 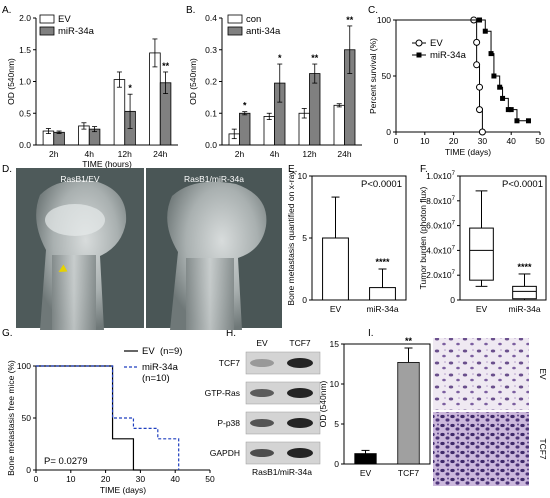 I want to click on x-axis-label: TIME (hours), so click(x=107, y=164).